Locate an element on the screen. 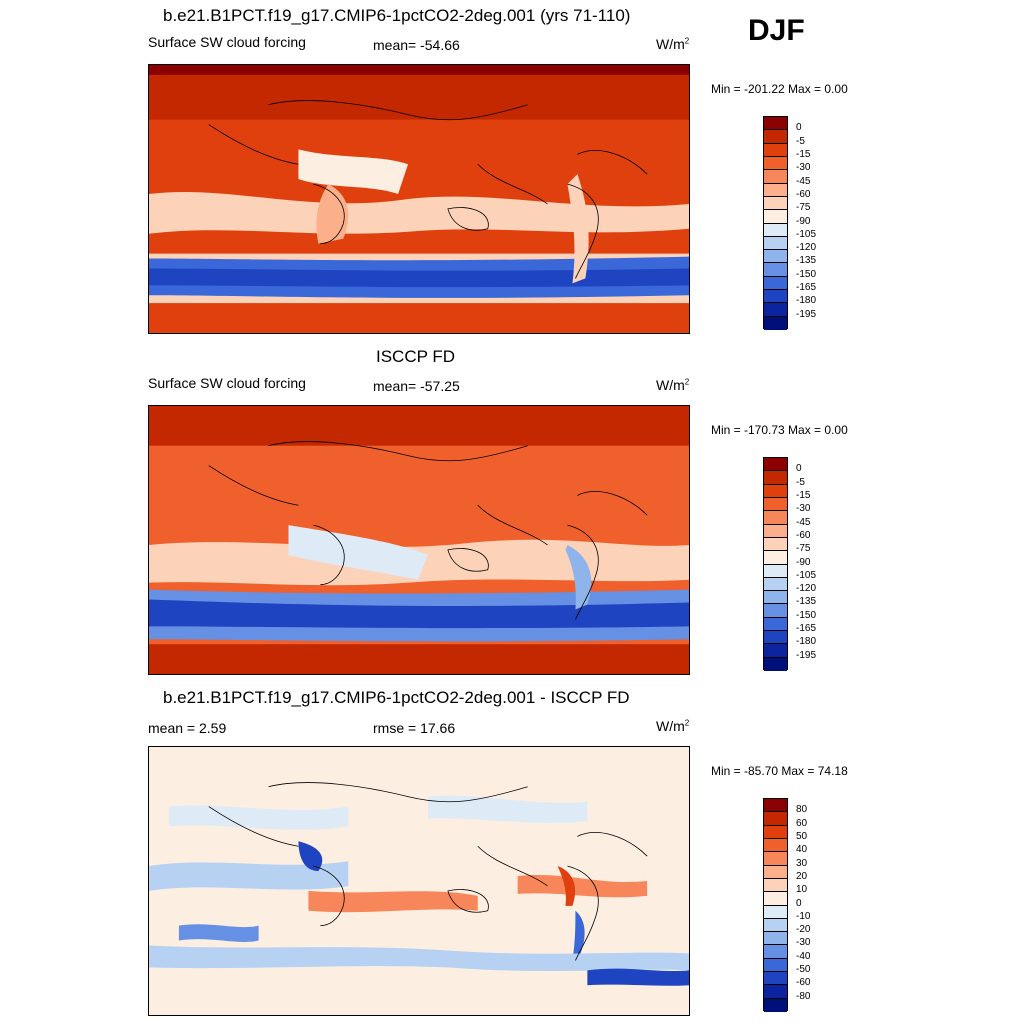 The width and height of the screenshot is (1024, 1024). colorbar-tick-label: -80 is located at coordinates (803, 996).